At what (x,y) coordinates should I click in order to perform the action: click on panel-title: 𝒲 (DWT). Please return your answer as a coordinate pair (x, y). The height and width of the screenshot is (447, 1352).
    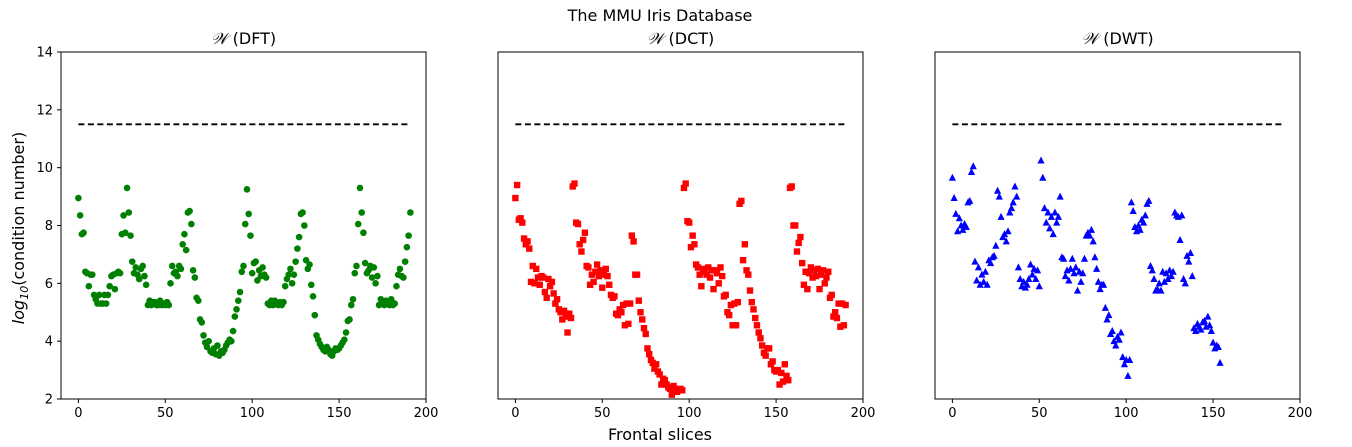
    Looking at the image, I should click on (1117, 38).